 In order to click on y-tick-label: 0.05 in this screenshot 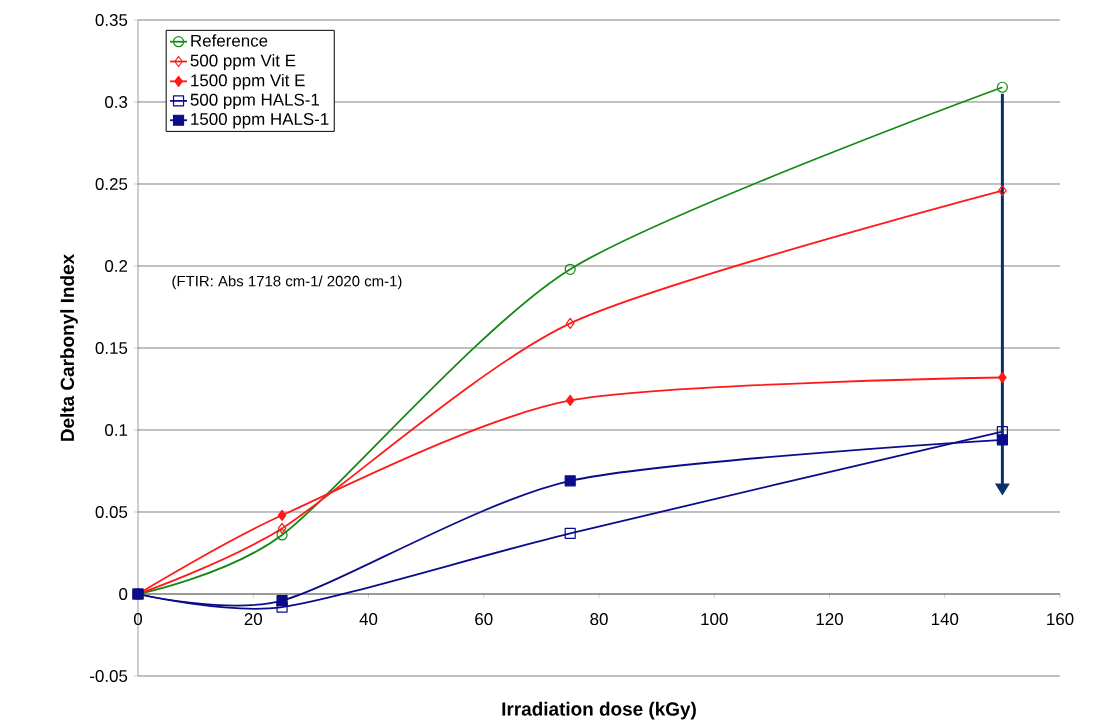, I will do `click(111, 512)`.